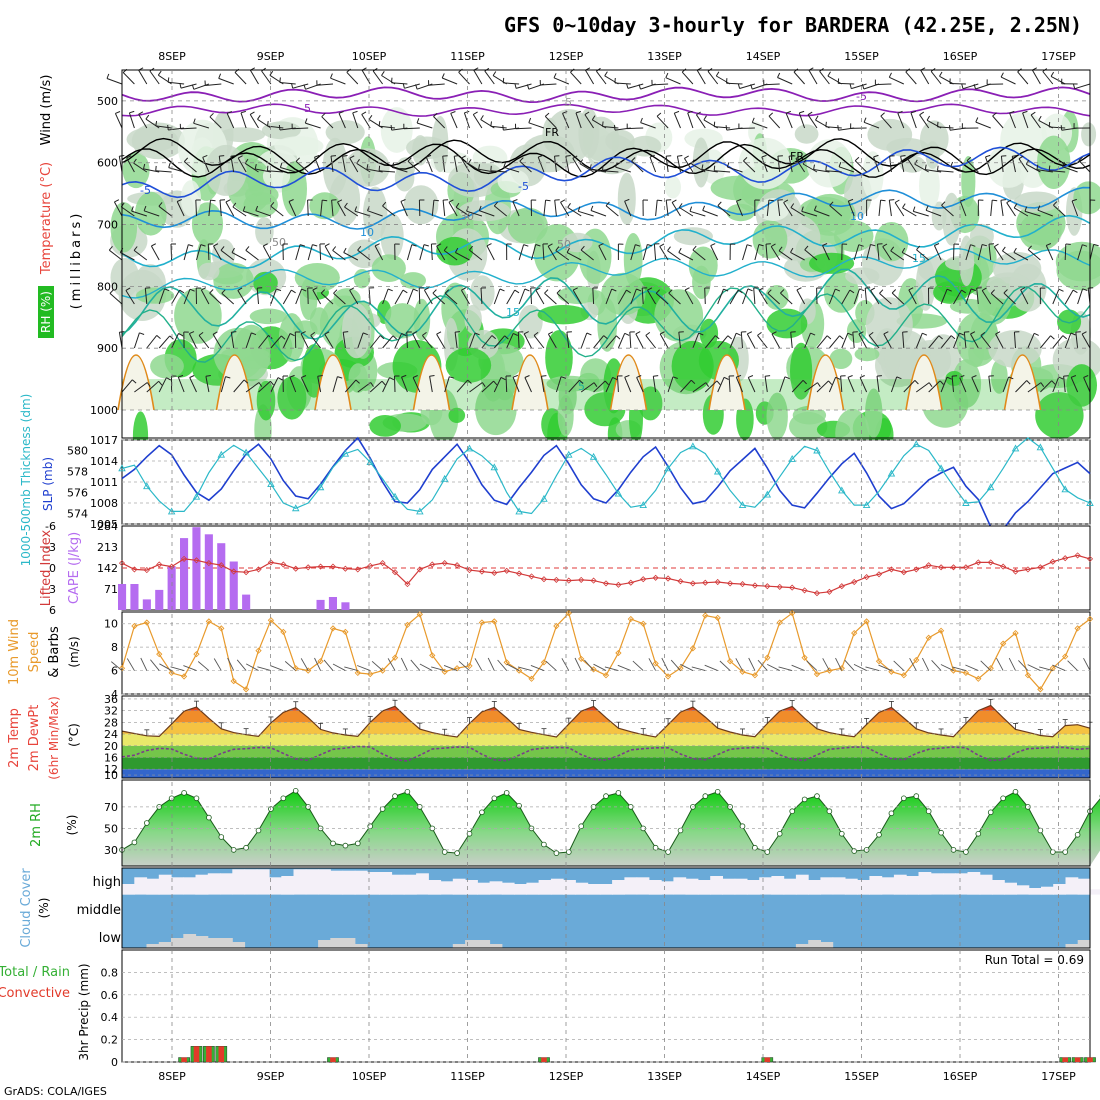  Describe the element at coordinates (110, 938) in the screenshot. I see `cloud-low-label: low` at that location.